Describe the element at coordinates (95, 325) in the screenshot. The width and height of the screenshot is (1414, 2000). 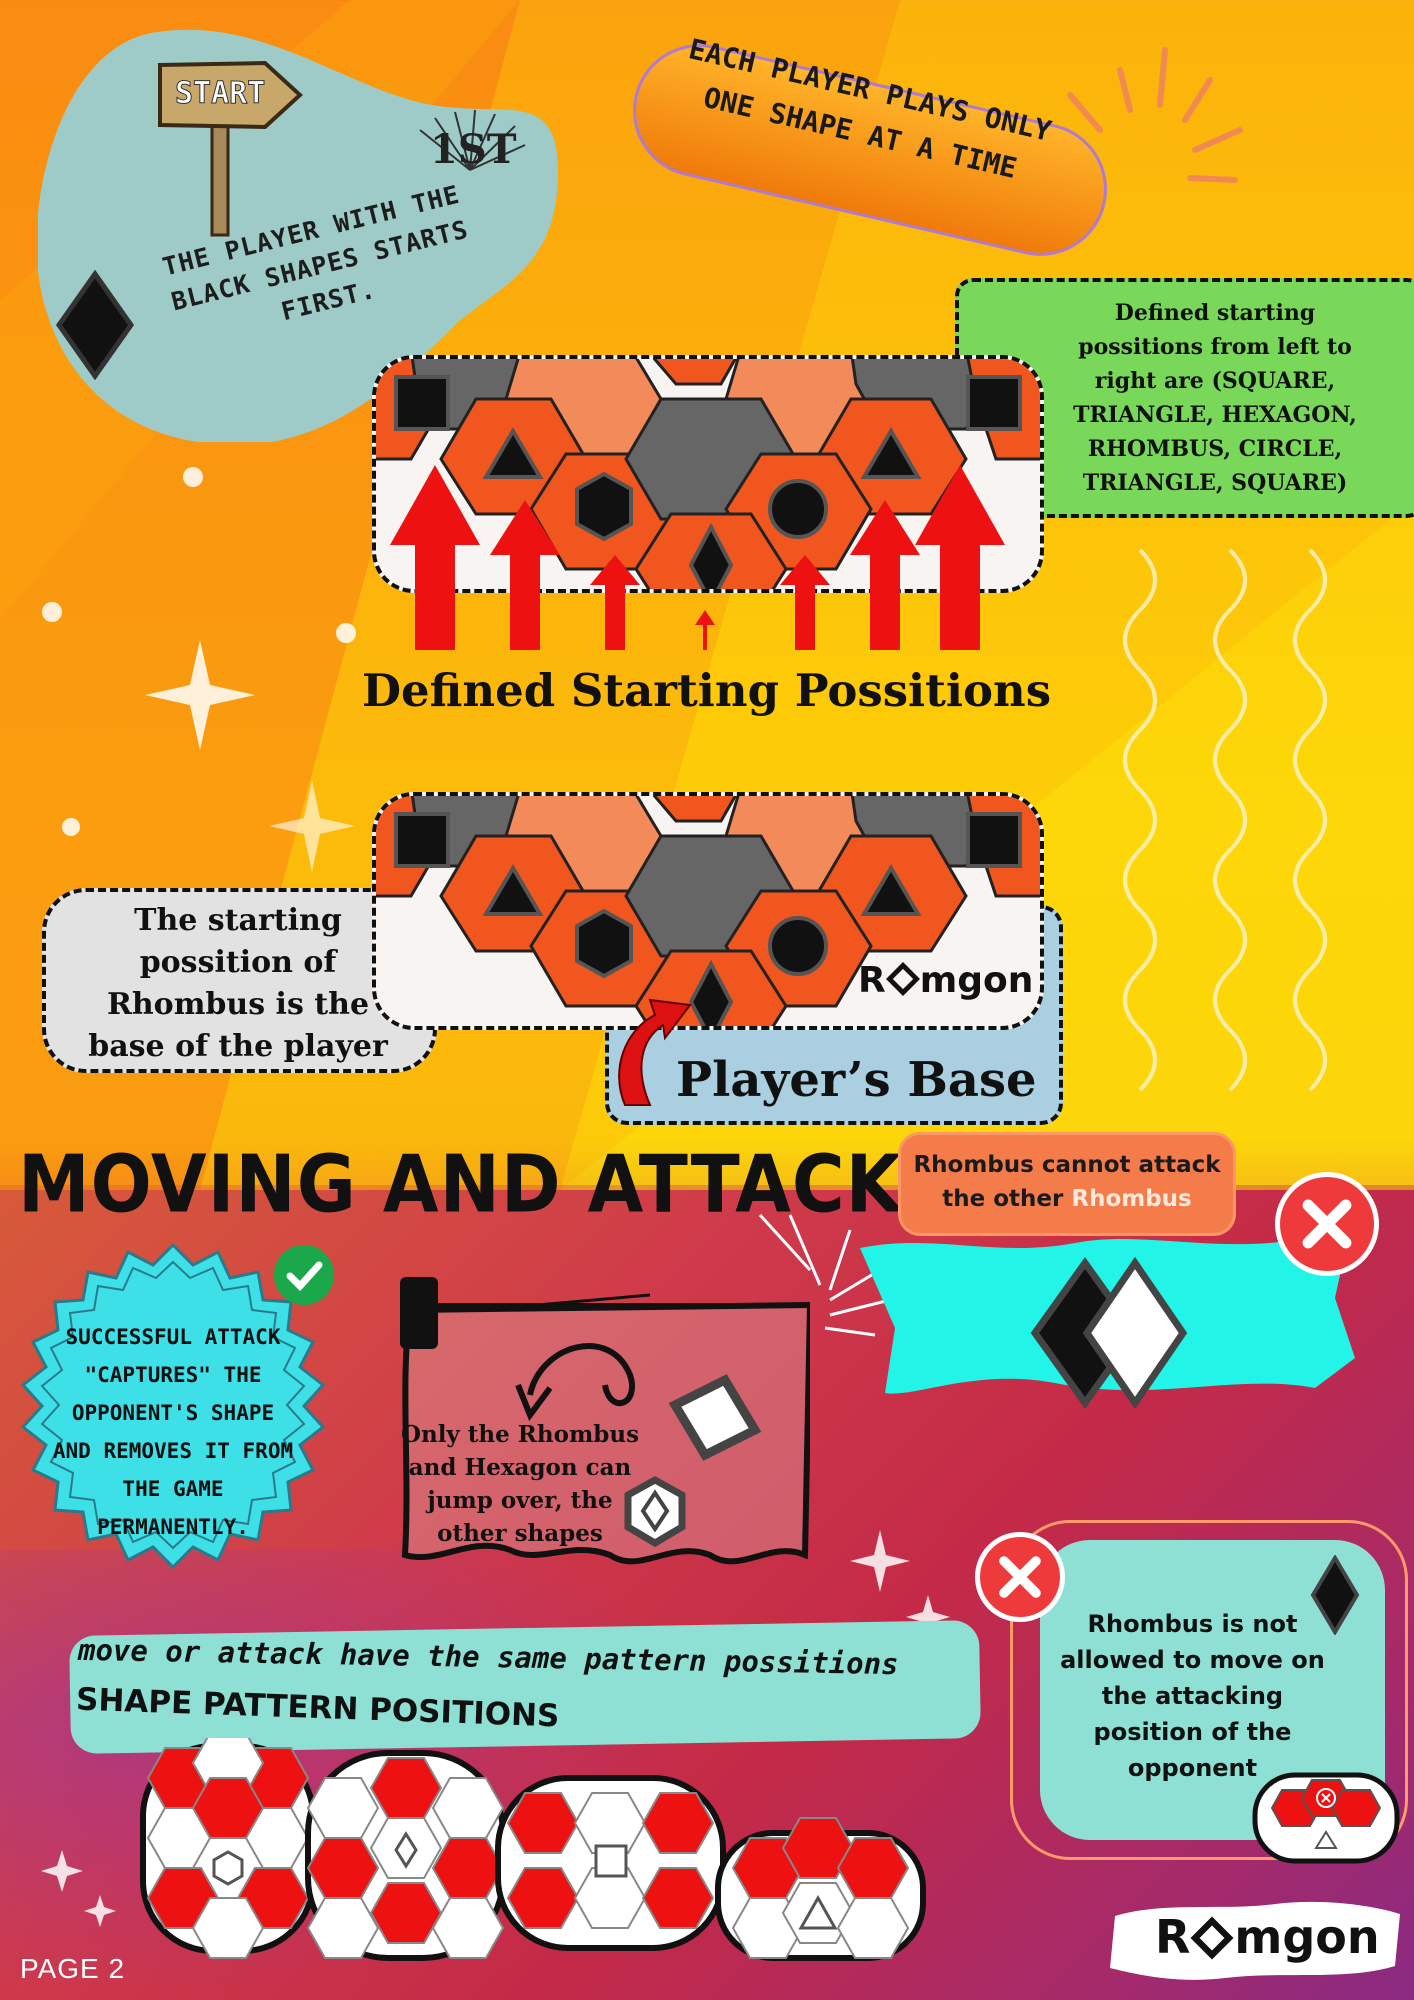
I see `black-rhombus-icon` at that location.